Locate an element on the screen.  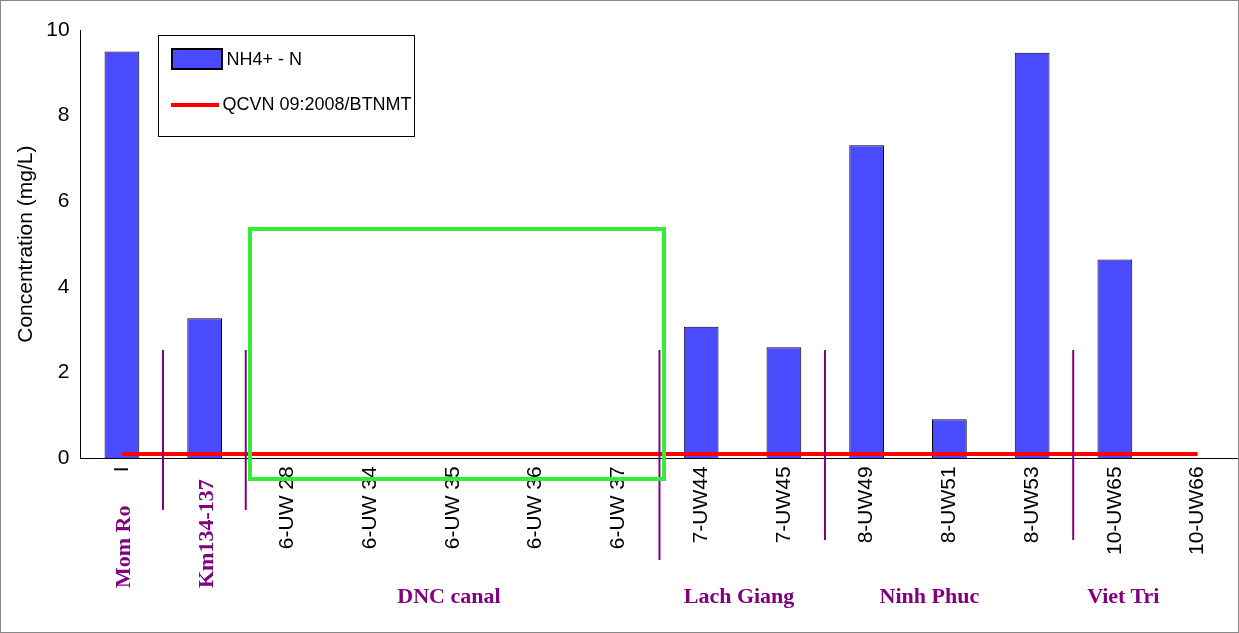
x-tick-label: 10-UW66 is located at coordinates (1196, 511).